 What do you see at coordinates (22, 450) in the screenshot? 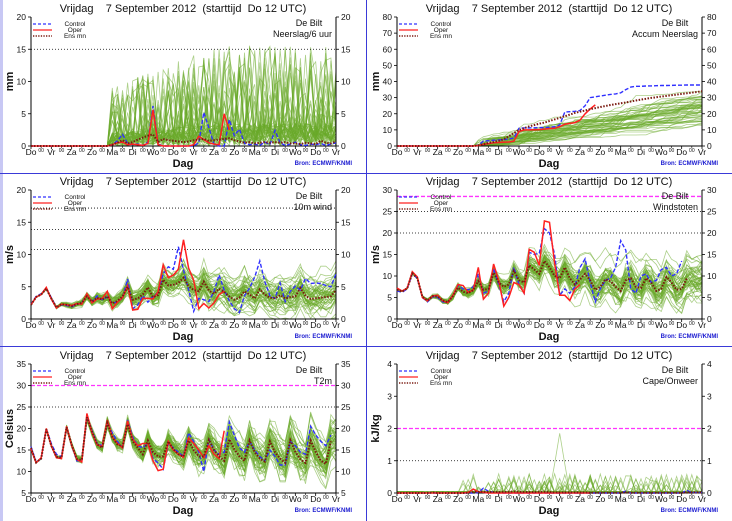
I see `y-tick-label-left: 15` at bounding box center [22, 450].